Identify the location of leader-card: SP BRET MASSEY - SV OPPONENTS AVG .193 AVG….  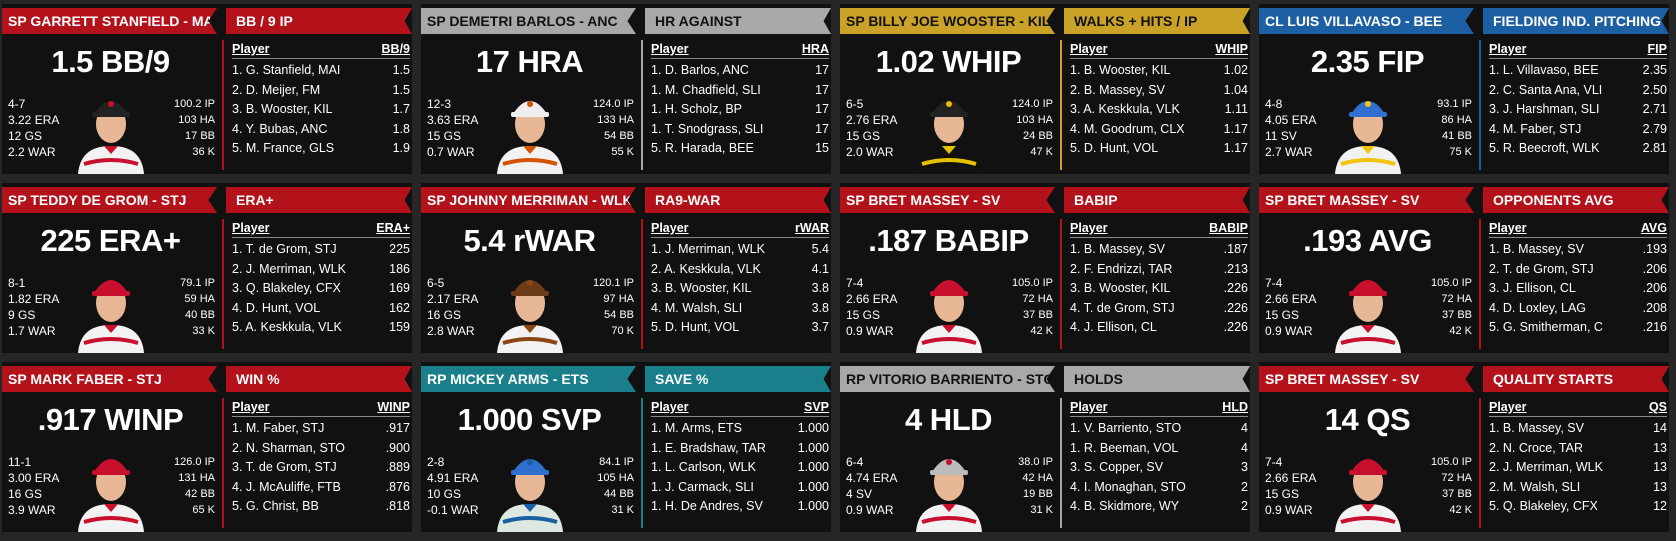
(1464, 268).